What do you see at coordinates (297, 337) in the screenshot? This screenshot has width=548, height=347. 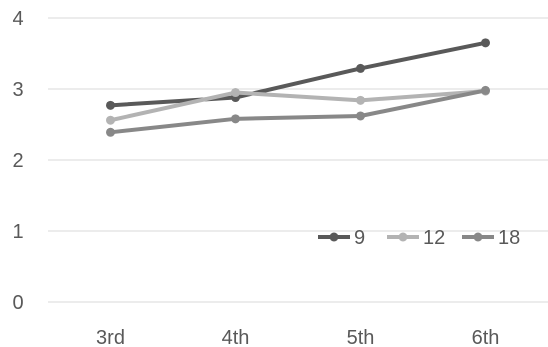 I see `x-axis-tick-labels: 3rd 4th 5th 6th` at bounding box center [297, 337].